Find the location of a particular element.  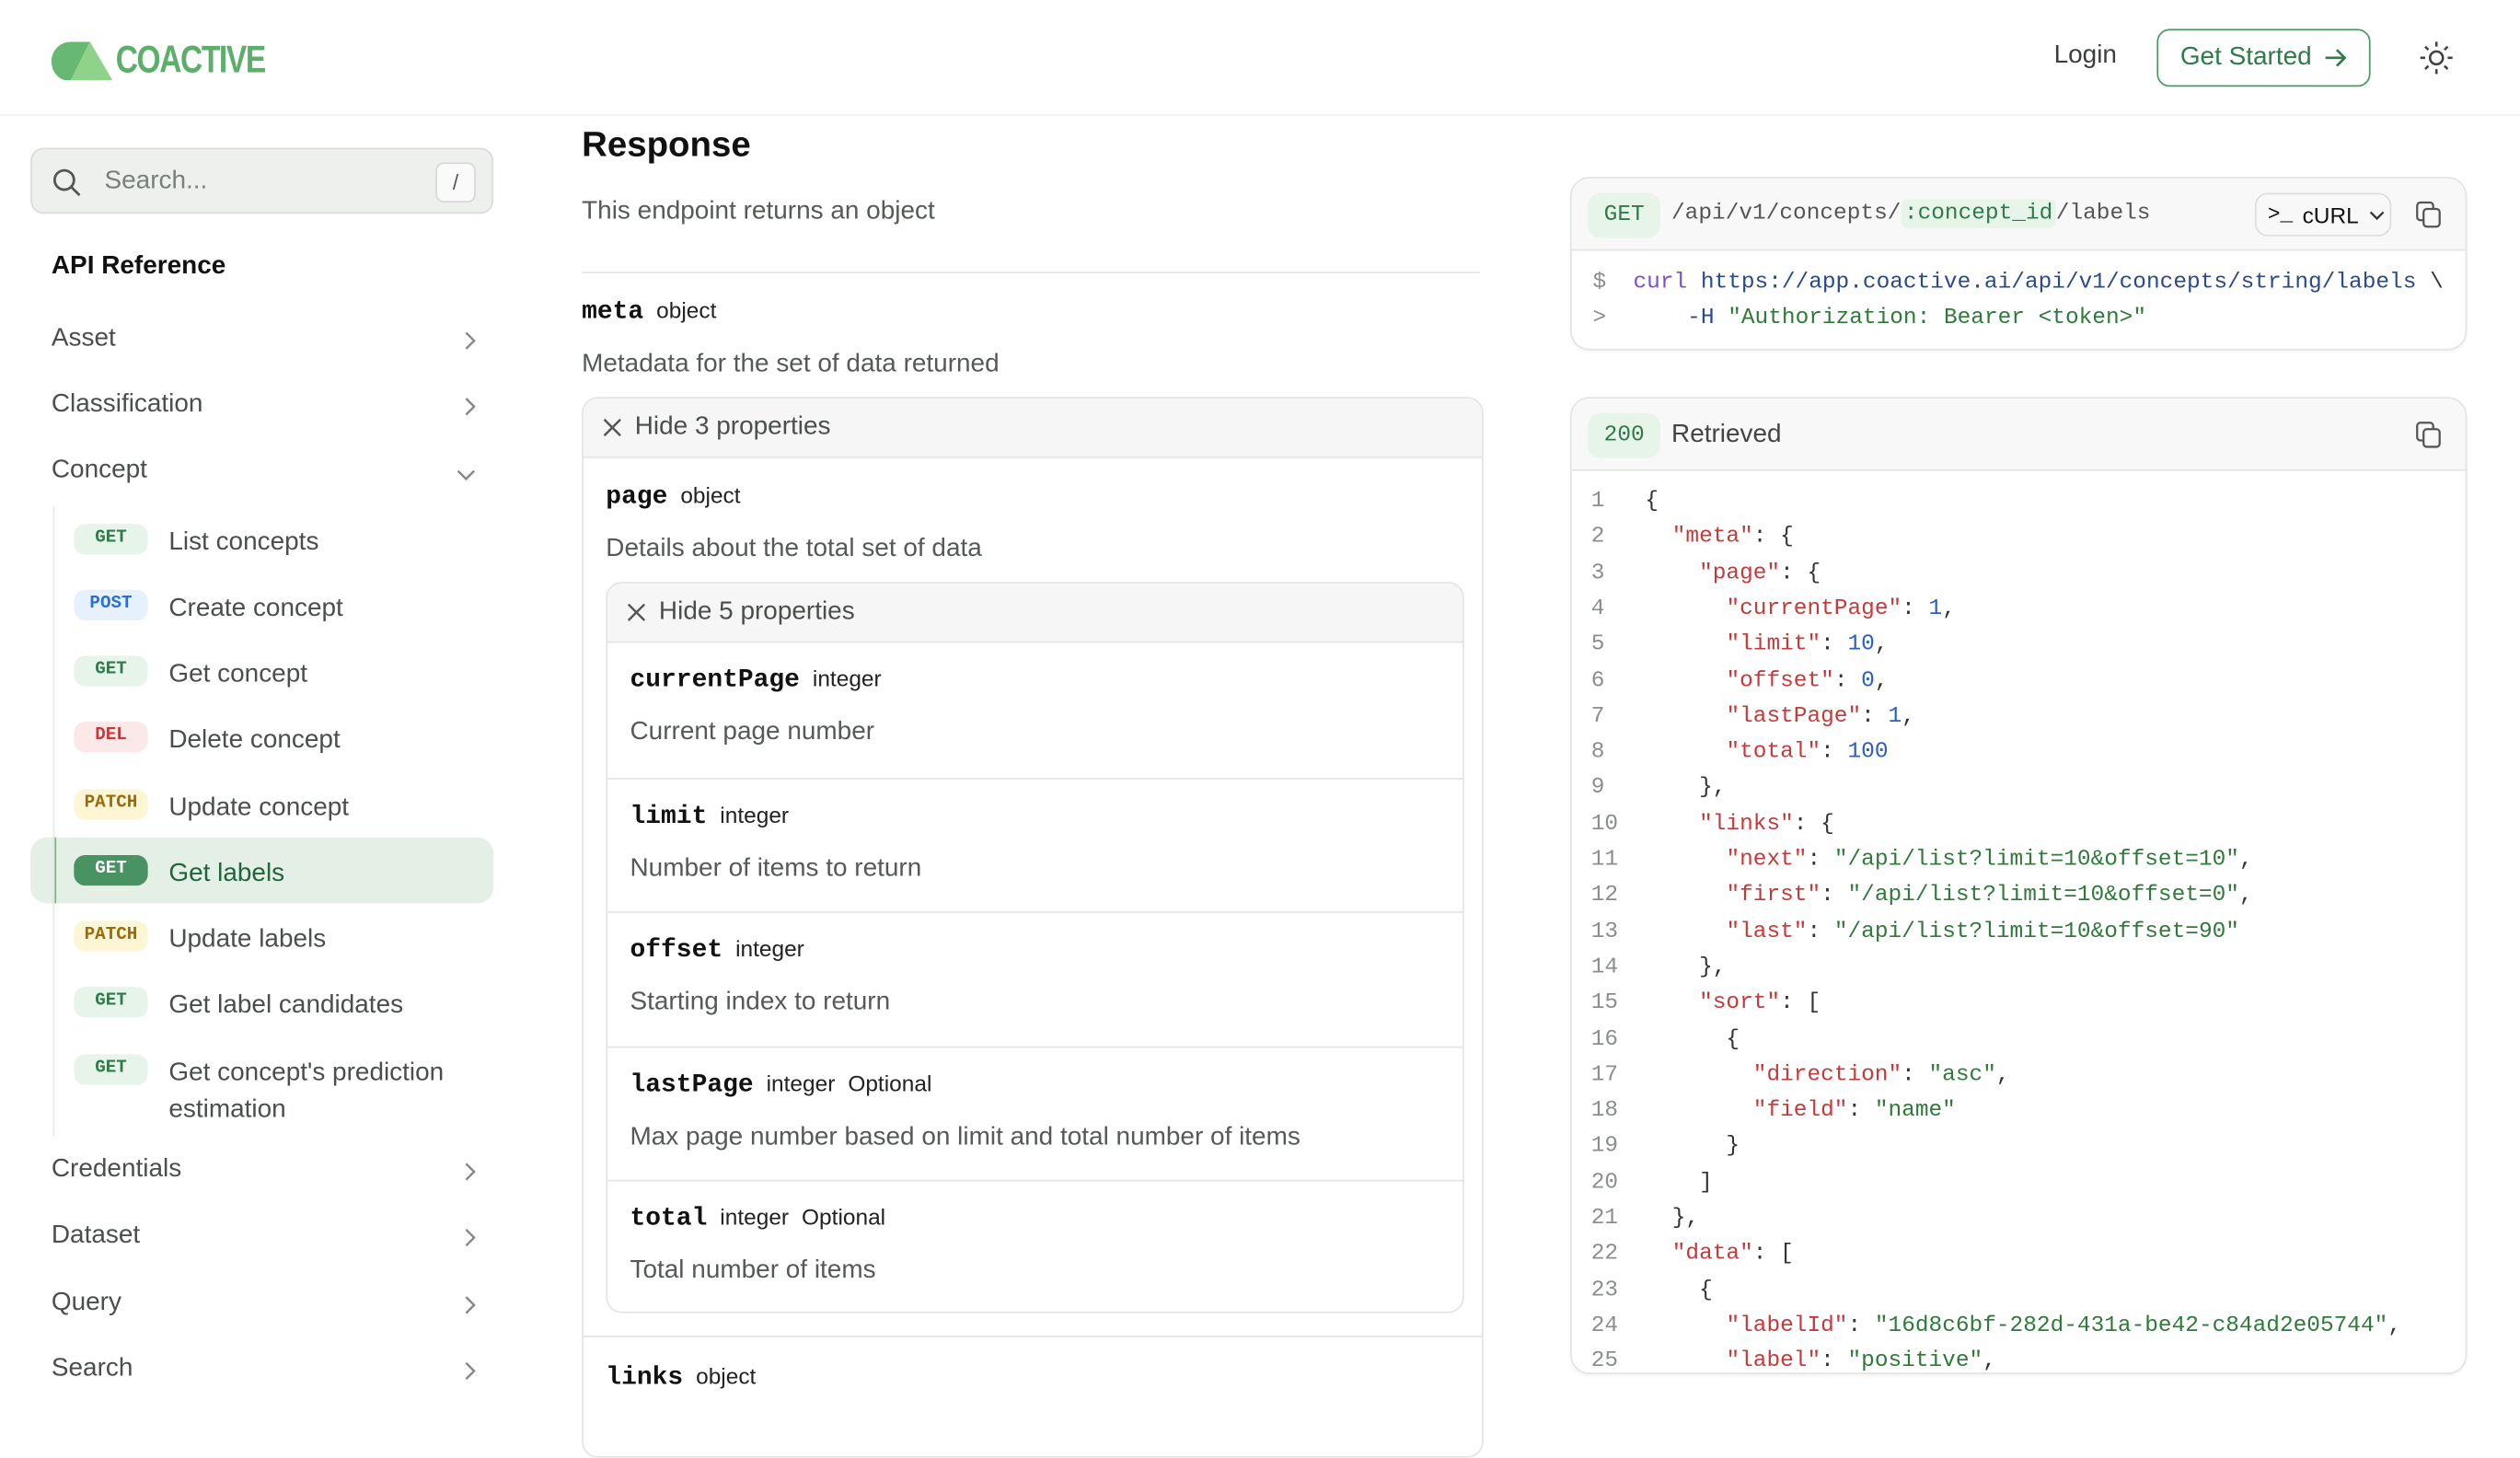

terminal-icon: >_ is located at coordinates (2280, 214).